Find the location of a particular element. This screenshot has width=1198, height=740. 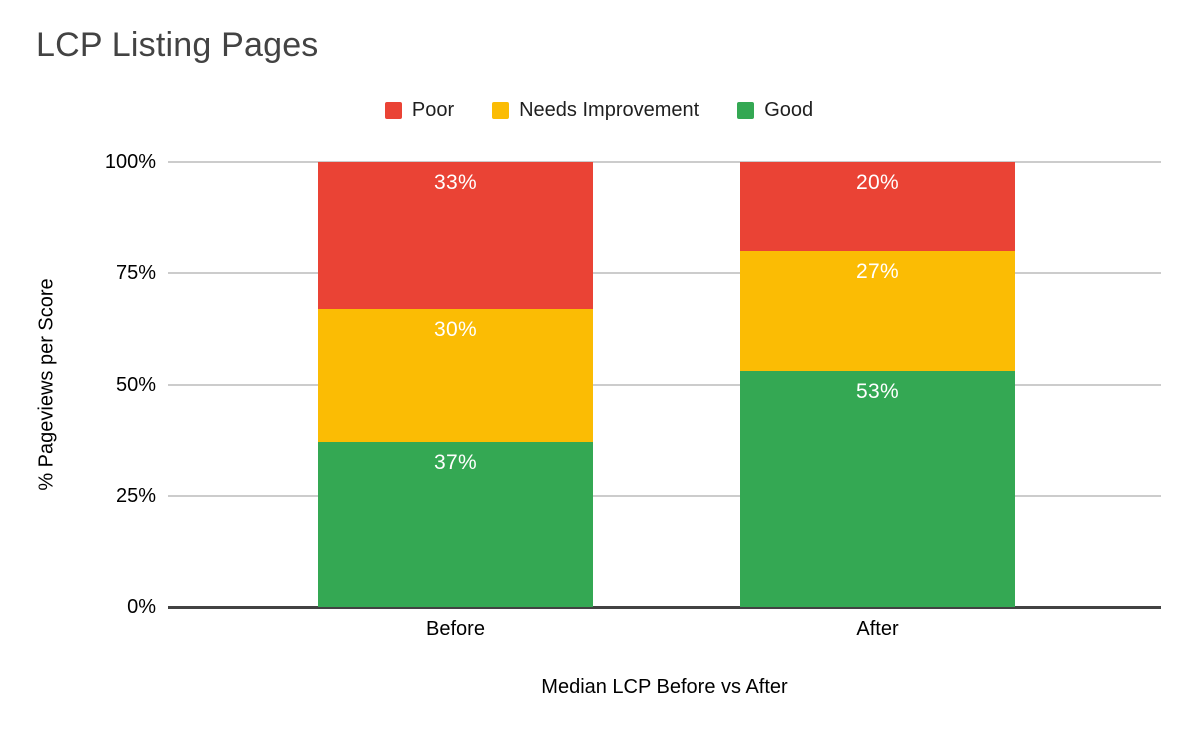

gridline-100pct is located at coordinates (664, 162).